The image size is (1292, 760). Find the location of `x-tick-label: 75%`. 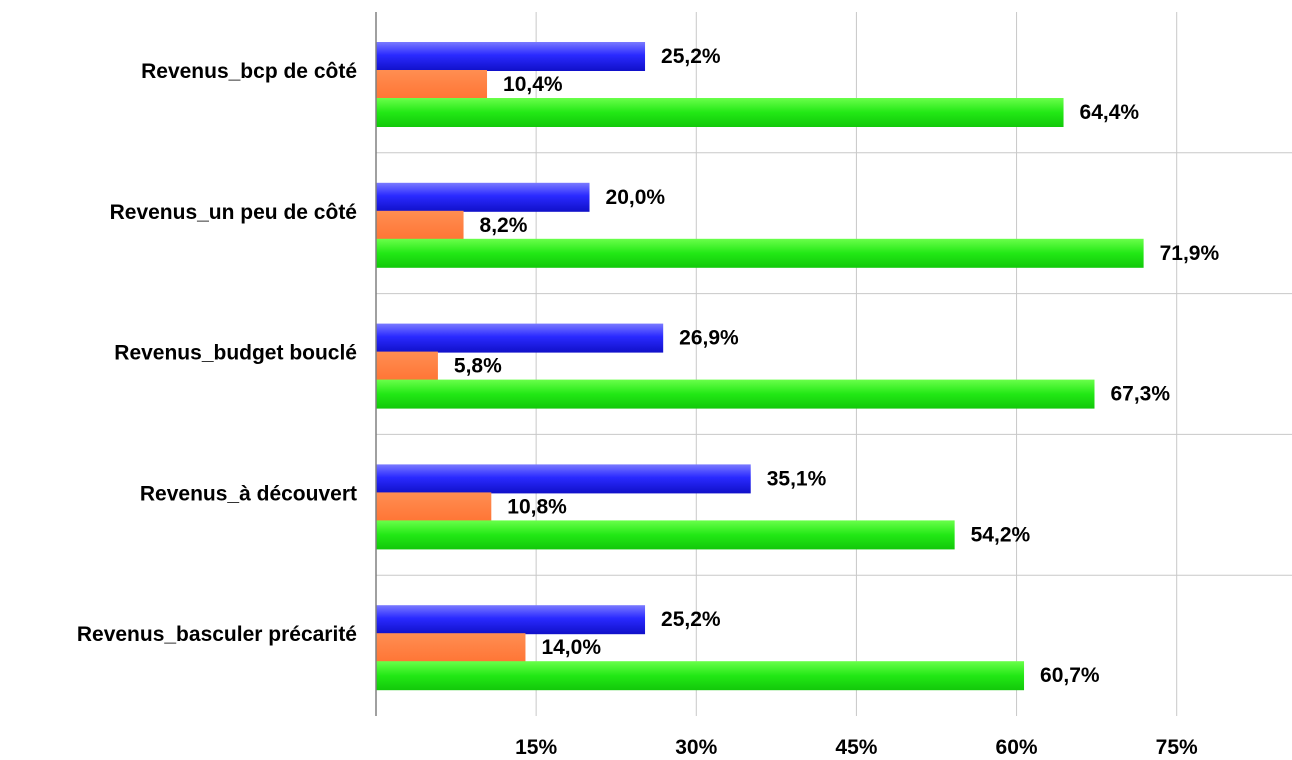

x-tick-label: 75% is located at coordinates (1177, 747).